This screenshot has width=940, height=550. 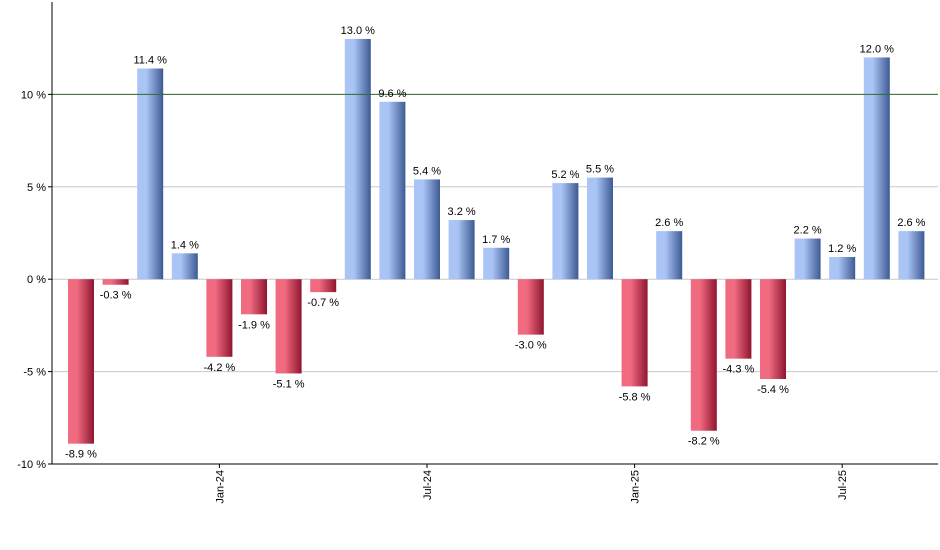 I want to click on data-label: -4.3 %, so click(x=739, y=370).